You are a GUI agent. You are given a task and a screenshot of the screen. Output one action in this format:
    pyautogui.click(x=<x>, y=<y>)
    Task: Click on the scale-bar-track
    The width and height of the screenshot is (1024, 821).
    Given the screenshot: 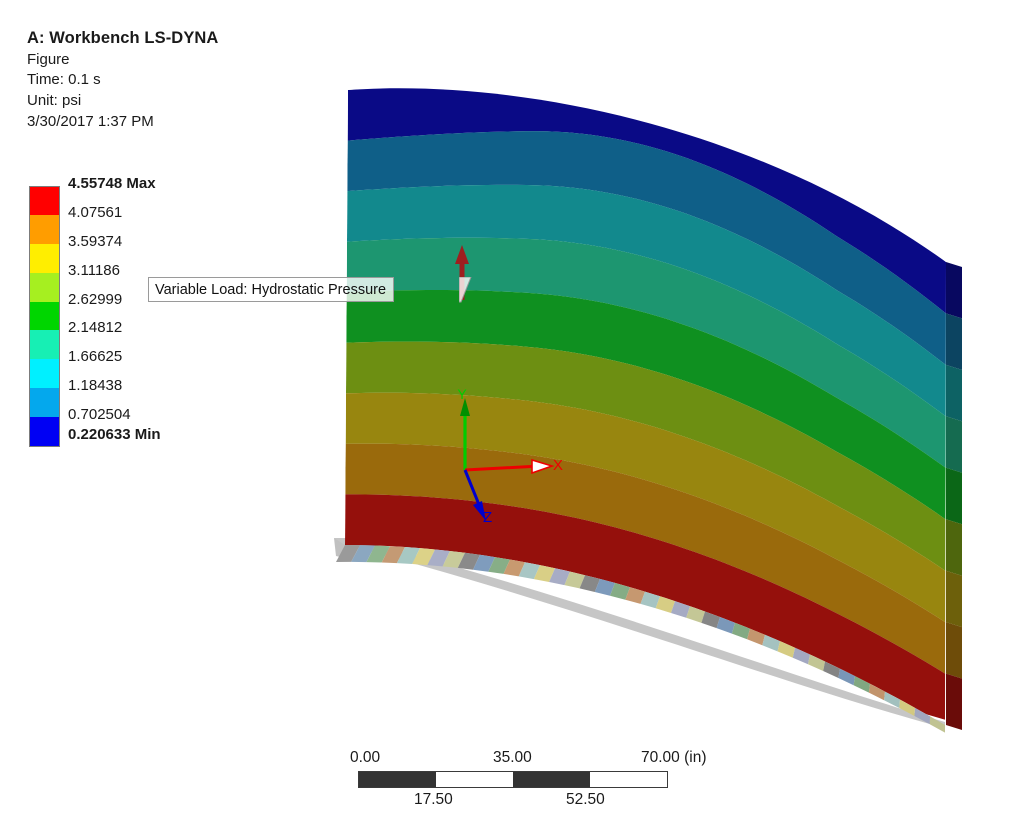 What is the action you would take?
    pyautogui.click(x=513, y=779)
    